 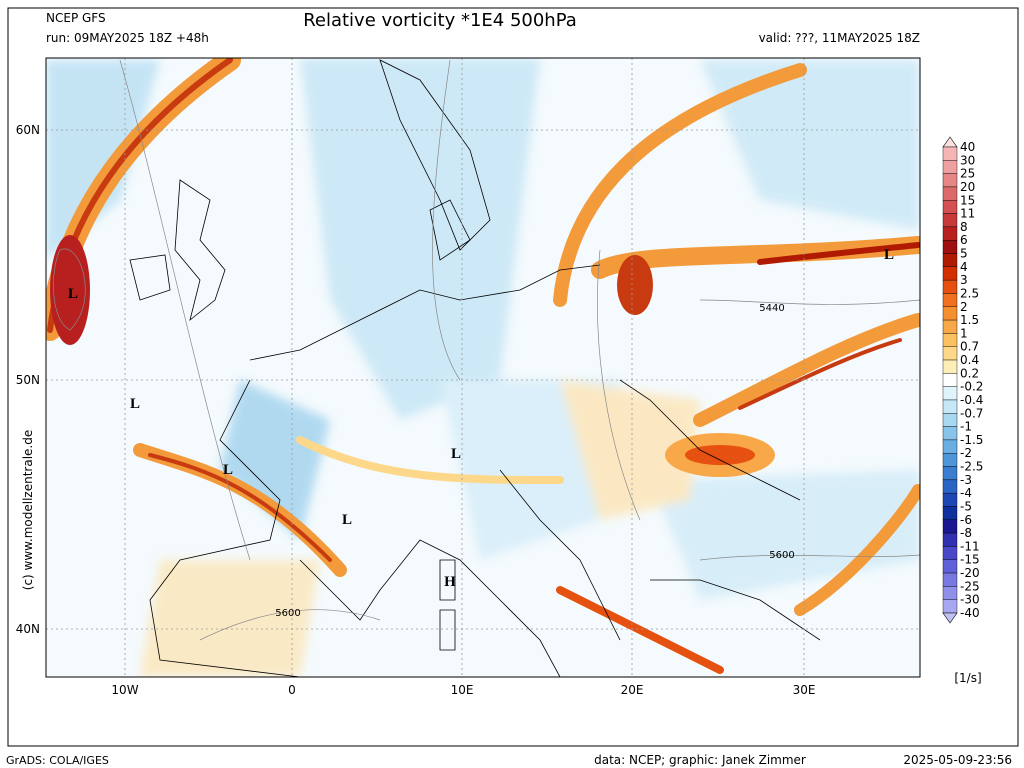 I want to click on colorbar-label: -0.4, so click(x=971, y=400).